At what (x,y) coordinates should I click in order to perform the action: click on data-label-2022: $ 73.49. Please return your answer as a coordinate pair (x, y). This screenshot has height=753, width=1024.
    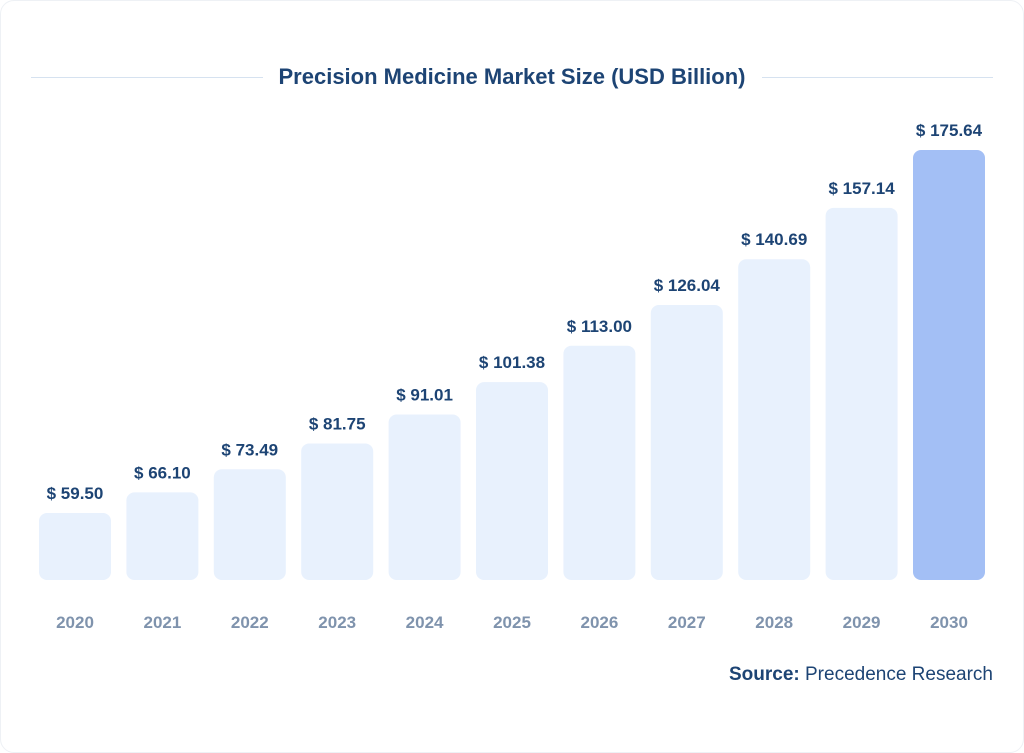
    Looking at the image, I should click on (249, 449).